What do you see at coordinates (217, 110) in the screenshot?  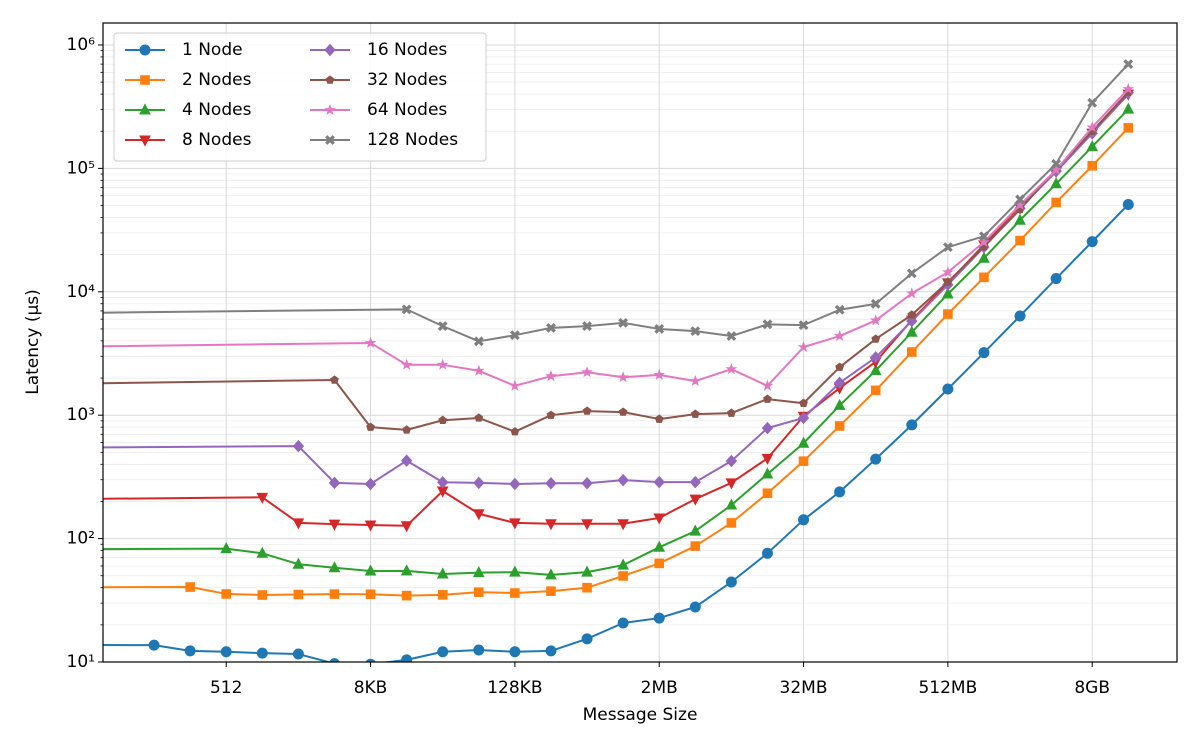 I see `legend-label: 4 Nodes` at bounding box center [217, 110].